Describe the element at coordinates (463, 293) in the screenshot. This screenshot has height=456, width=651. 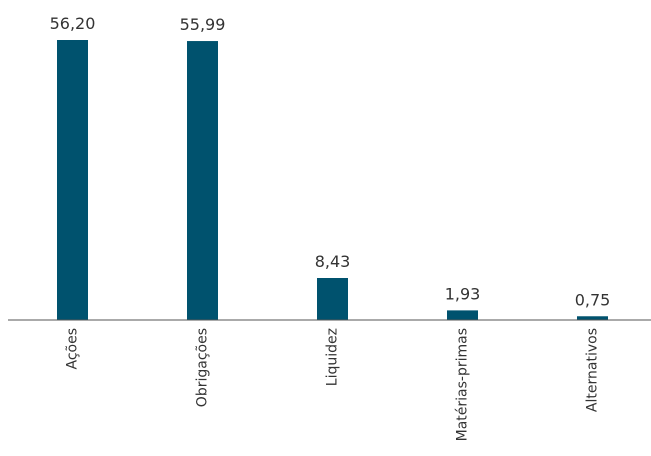
I see `value-label-3: 1,93` at that location.